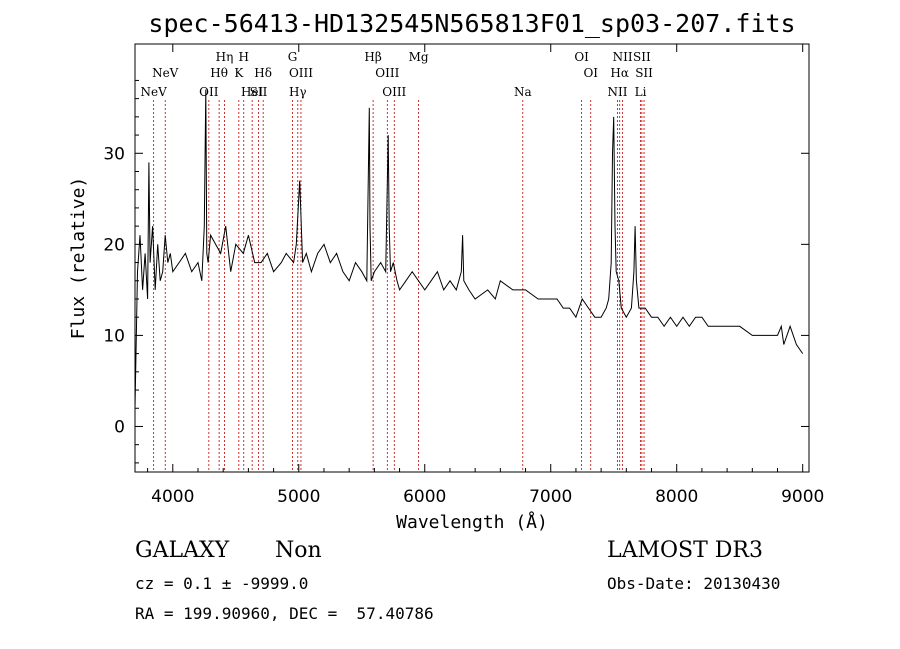 Image resolution: width=900 pixels, height=649 pixels. Describe the element at coordinates (298, 550) in the screenshot. I see `object-subclass: Non` at that location.